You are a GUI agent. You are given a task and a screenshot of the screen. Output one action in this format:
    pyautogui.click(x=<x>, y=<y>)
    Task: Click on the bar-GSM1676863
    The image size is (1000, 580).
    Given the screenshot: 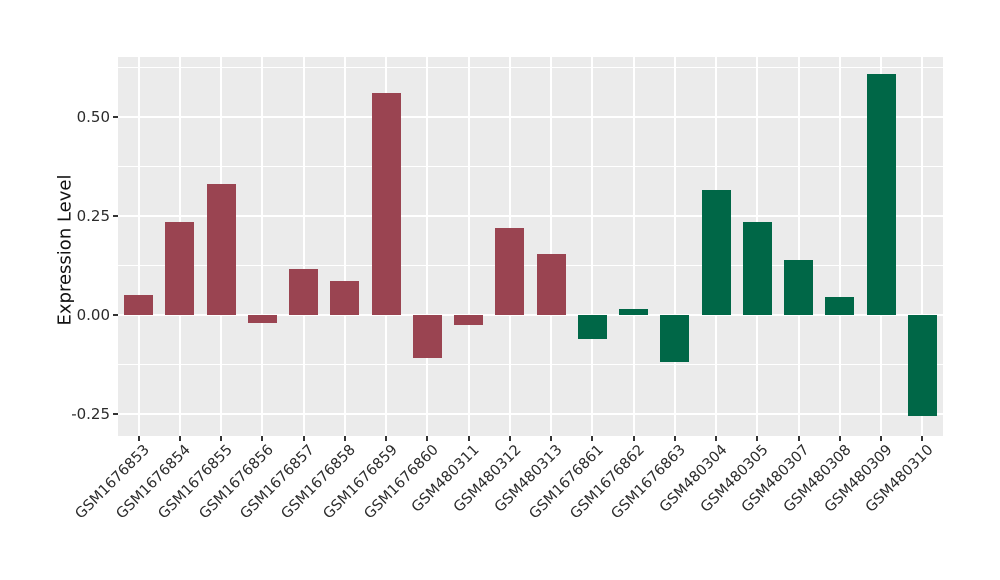 What is the action you would take?
    pyautogui.click(x=675, y=338)
    